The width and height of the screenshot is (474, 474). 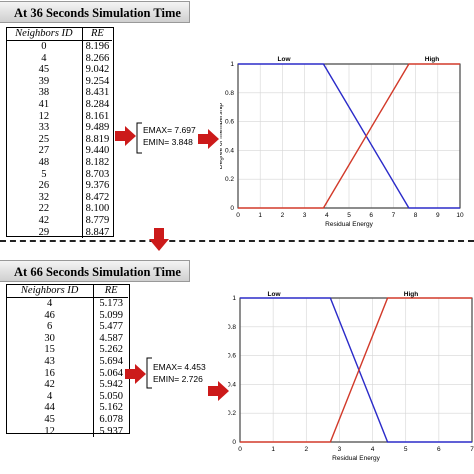 I want to click on table-row: 12 8.161, so click(x=59, y=116).